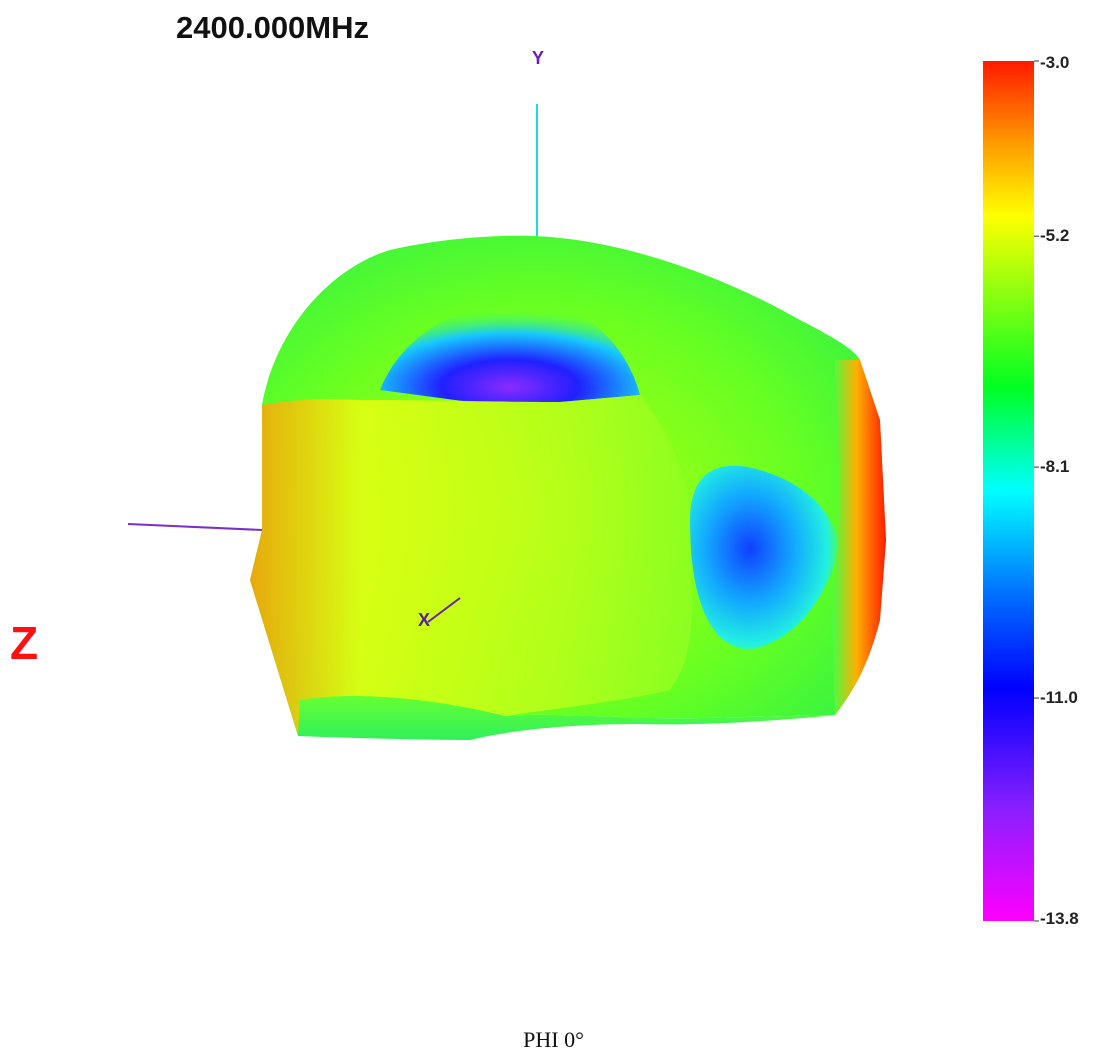 The height and width of the screenshot is (1060, 1107). Describe the element at coordinates (424, 620) in the screenshot. I see `x-axis-label: X` at that location.